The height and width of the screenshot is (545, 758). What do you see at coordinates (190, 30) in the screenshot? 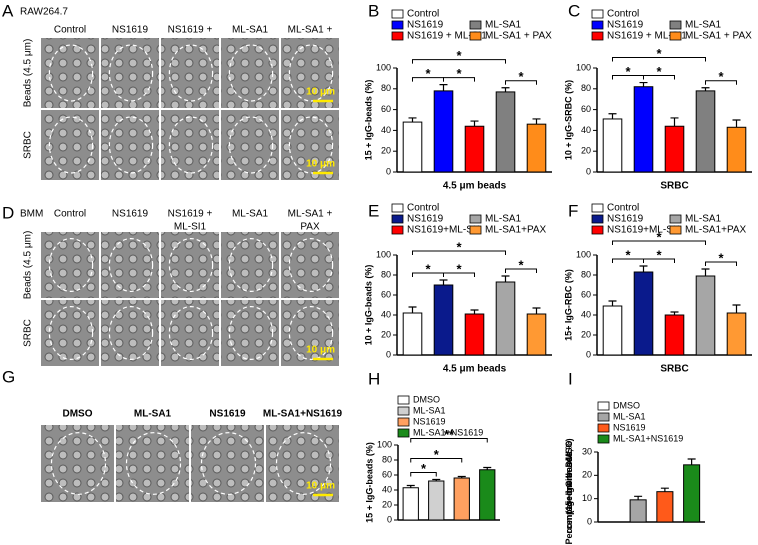
I see `column-header: NS1619 +` at bounding box center [190, 30].